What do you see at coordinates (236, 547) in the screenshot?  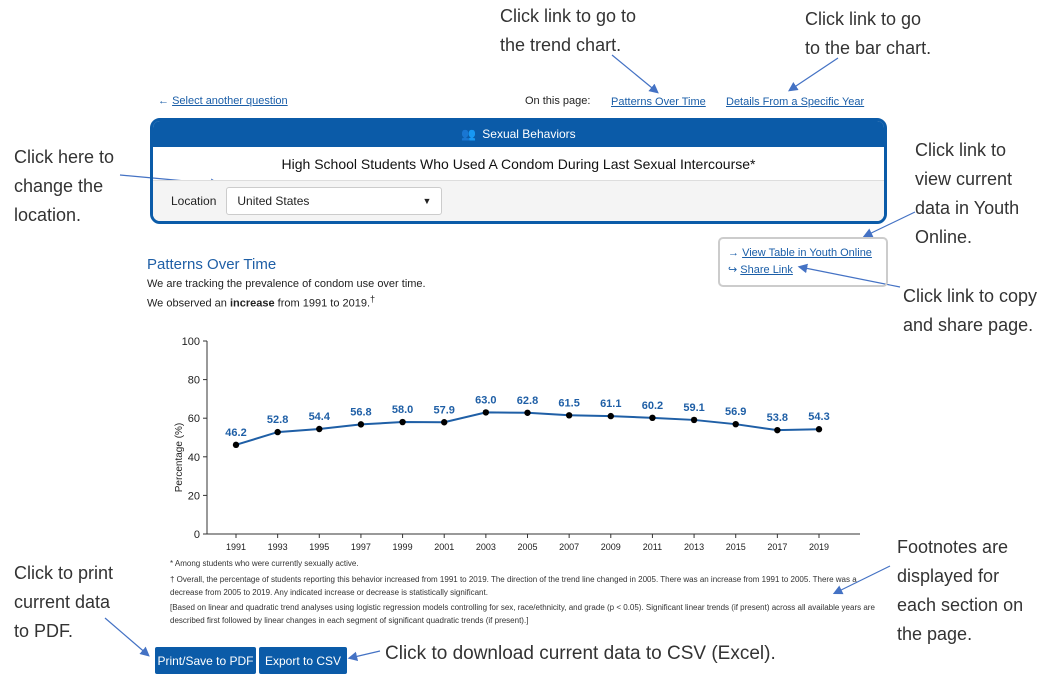 I see `x-tick-label: 1991` at bounding box center [236, 547].